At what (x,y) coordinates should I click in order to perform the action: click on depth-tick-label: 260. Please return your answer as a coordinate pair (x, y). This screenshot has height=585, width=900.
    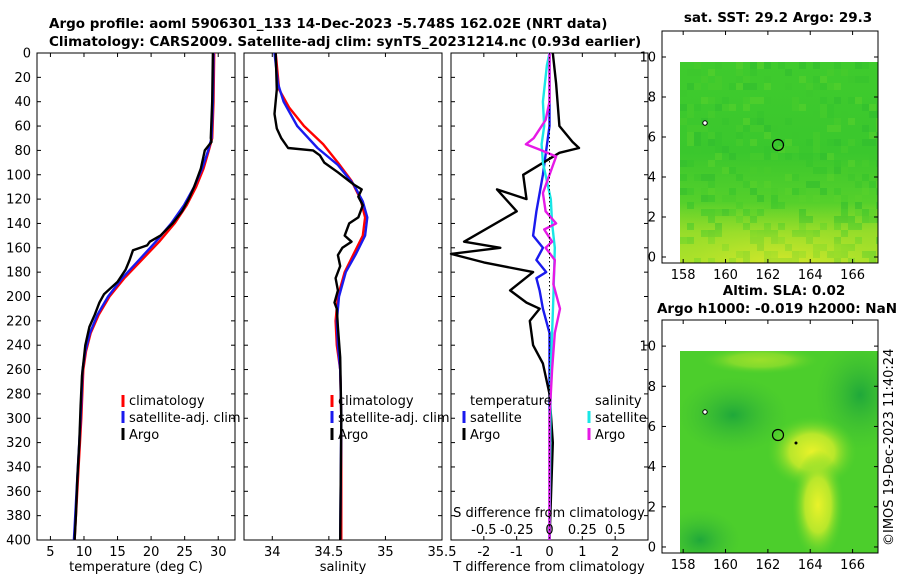
    Looking at the image, I should click on (18, 370).